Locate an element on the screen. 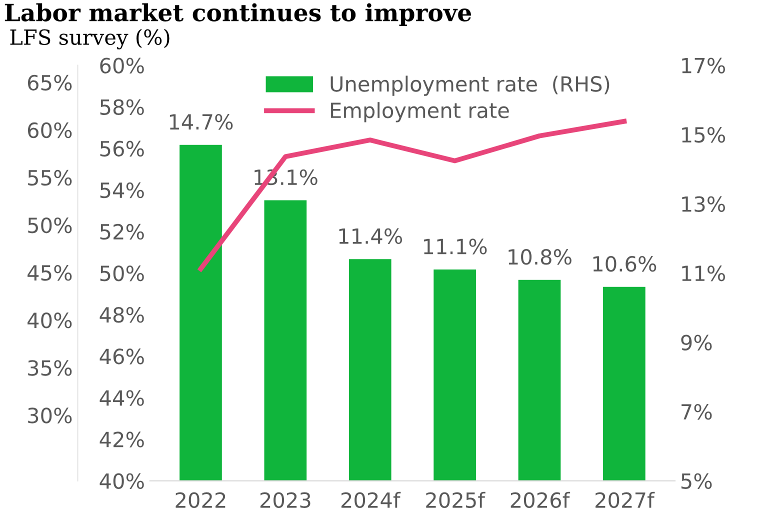 This screenshot has width=761, height=522. y2-tick-label: 13% is located at coordinates (704, 204).